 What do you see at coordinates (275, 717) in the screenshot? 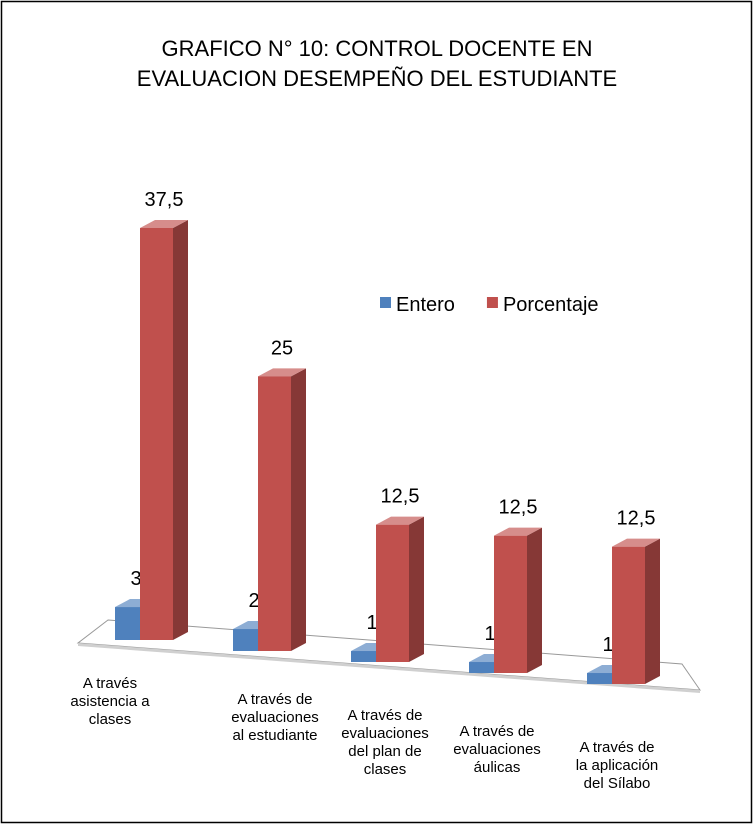
I see `x-tick-label: A través de evaluaciones al estudiante` at bounding box center [275, 717].